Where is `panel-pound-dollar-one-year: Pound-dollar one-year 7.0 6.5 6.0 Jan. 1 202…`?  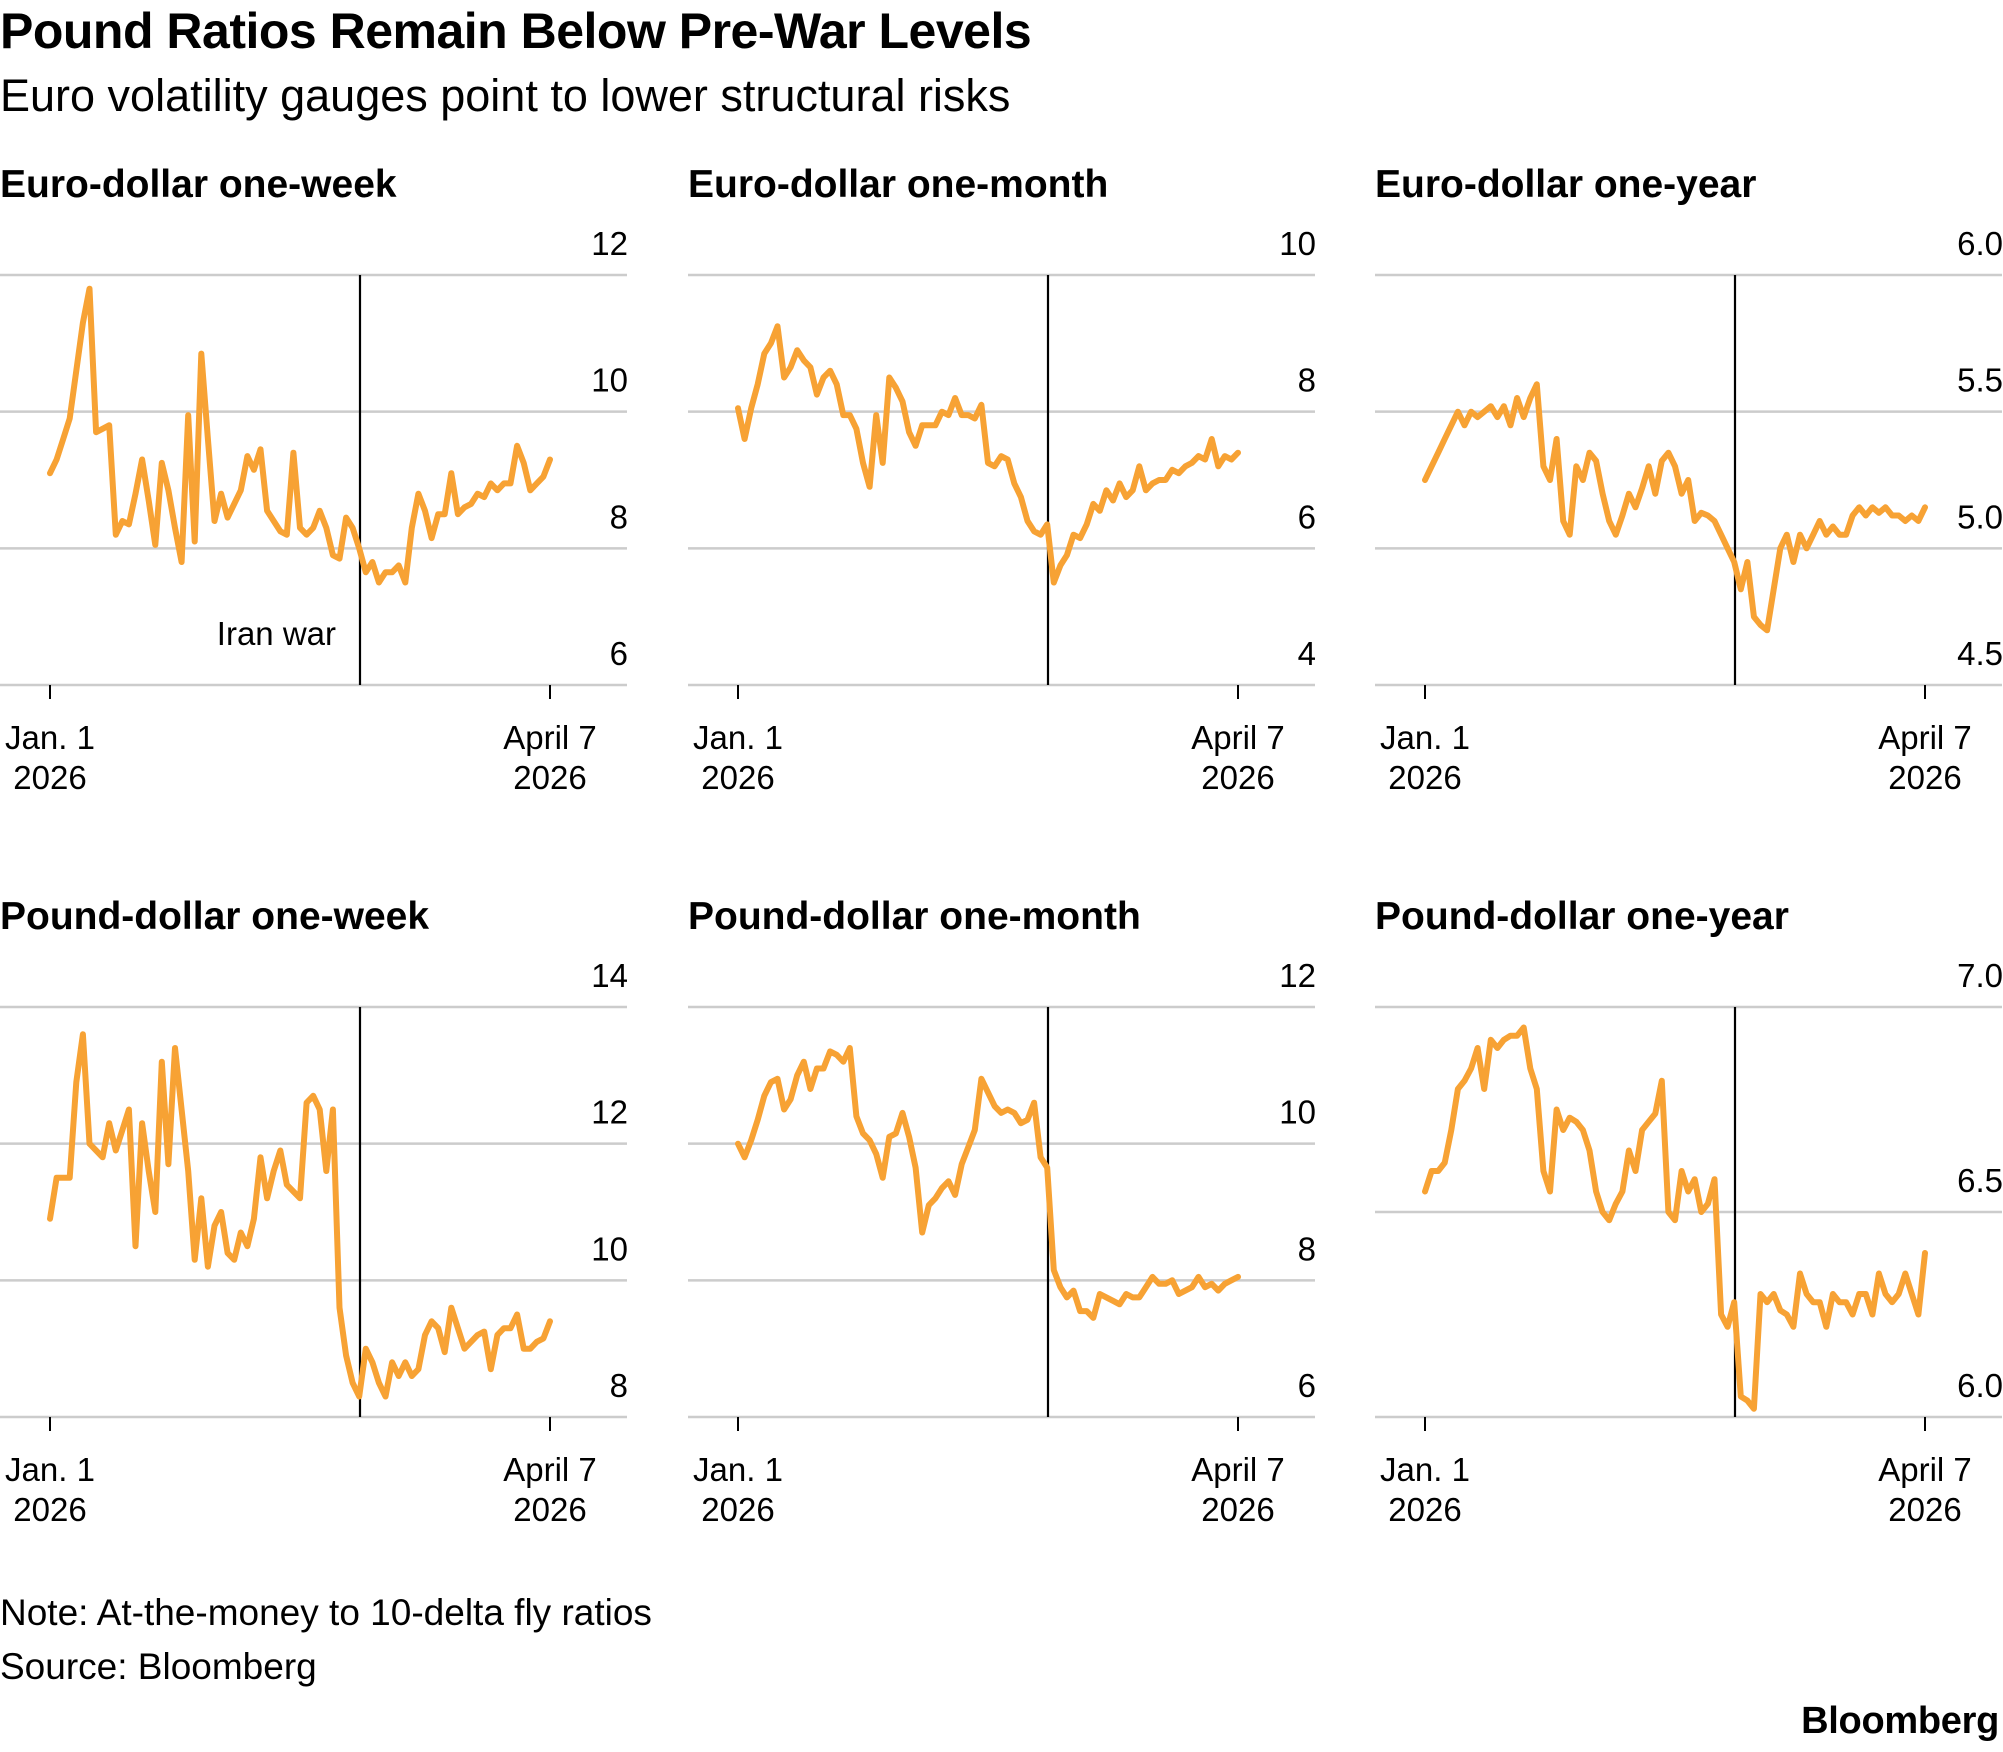
panel-pound-dollar-one-year: Pound-dollar one-year 7.0 6.5 6.0 Jan. 1 202… is located at coordinates (1689, 1215).